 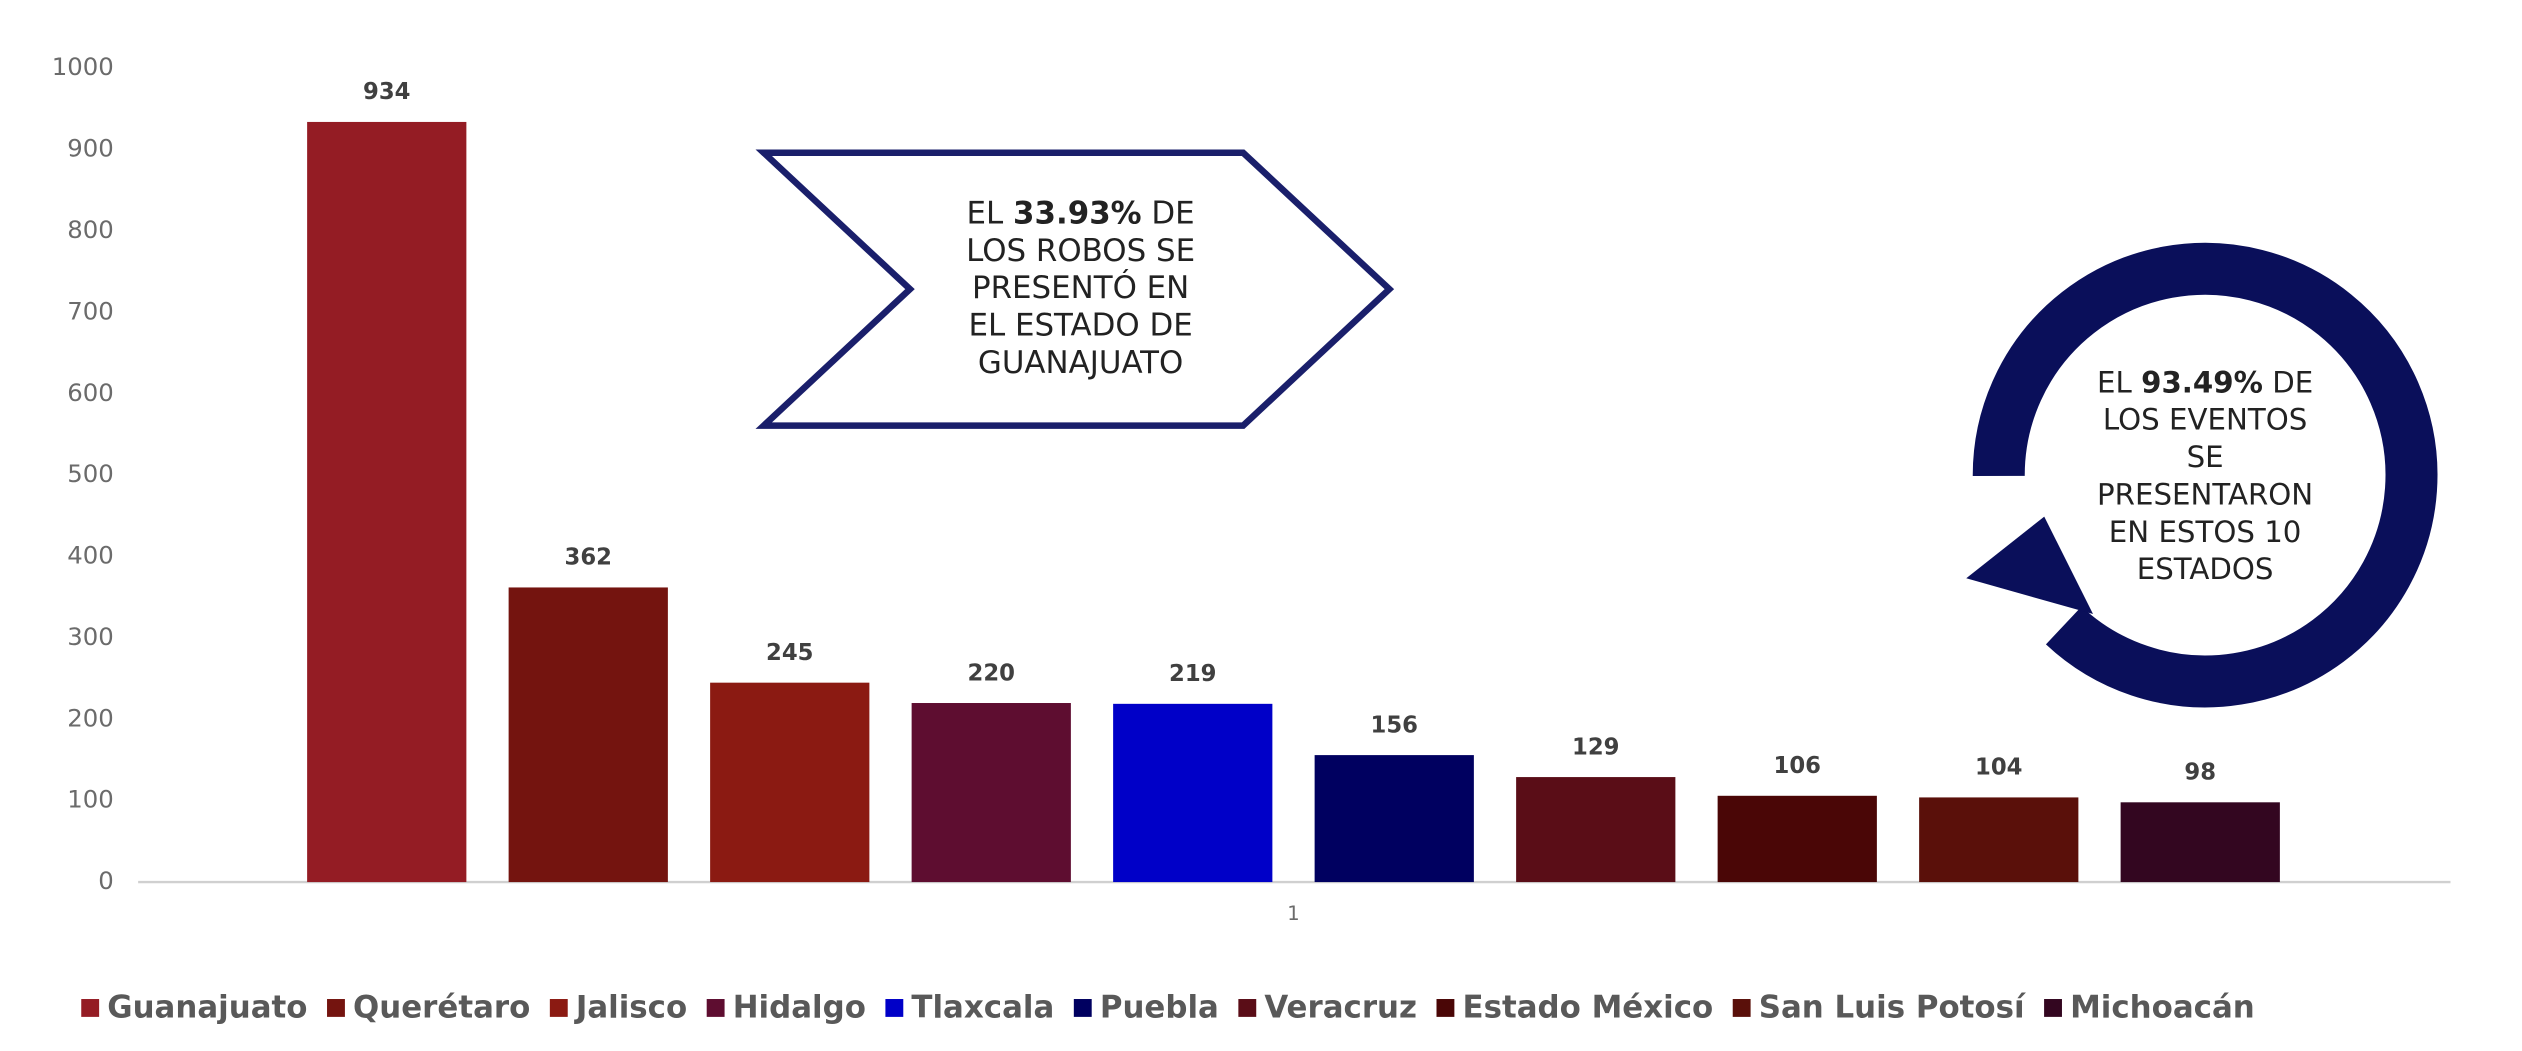 I want to click on annotation-line: LOS EVENTOS, so click(x=2205, y=419).